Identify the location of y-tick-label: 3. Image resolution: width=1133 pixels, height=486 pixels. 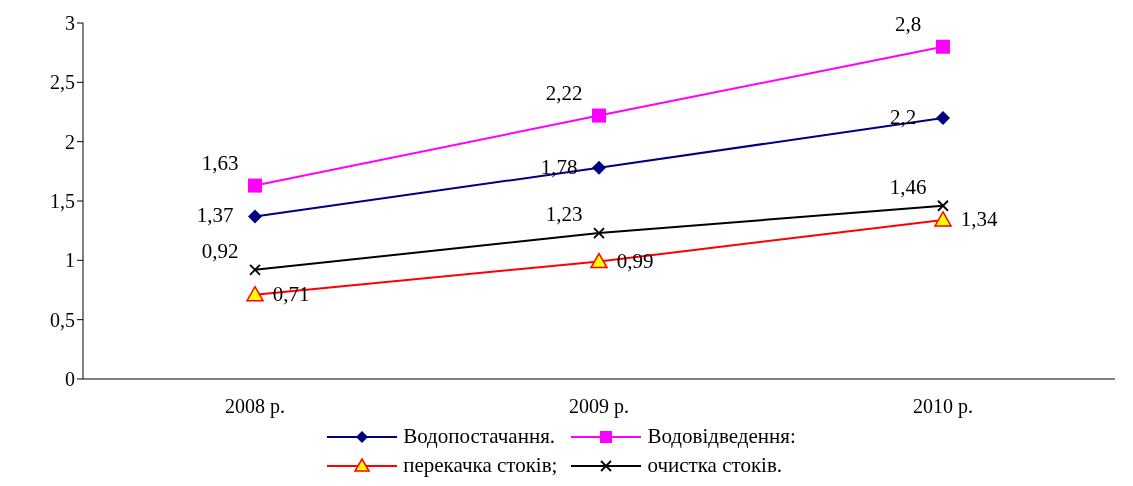
(70, 23).